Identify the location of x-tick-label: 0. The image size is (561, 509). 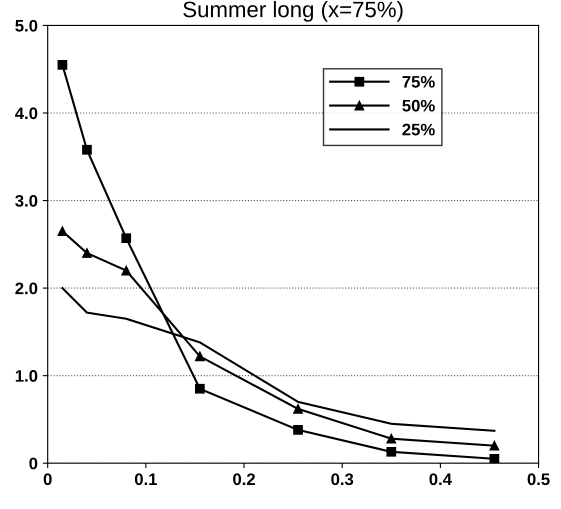
(48, 479).